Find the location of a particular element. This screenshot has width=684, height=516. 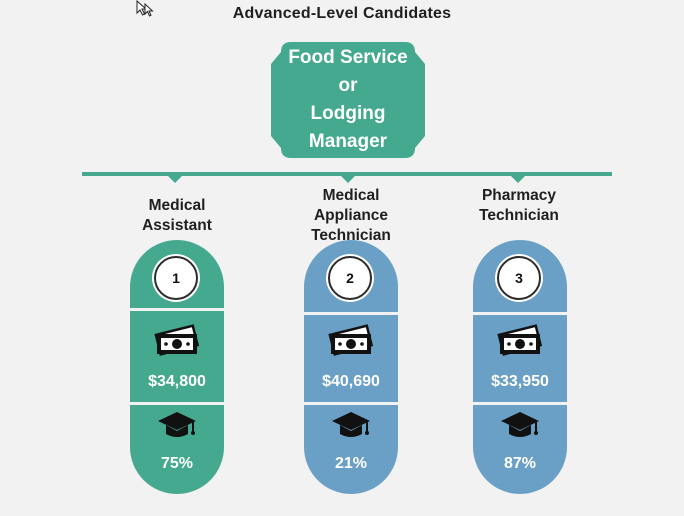

career-card-2: 2 $40,690 21% is located at coordinates (351, 367).